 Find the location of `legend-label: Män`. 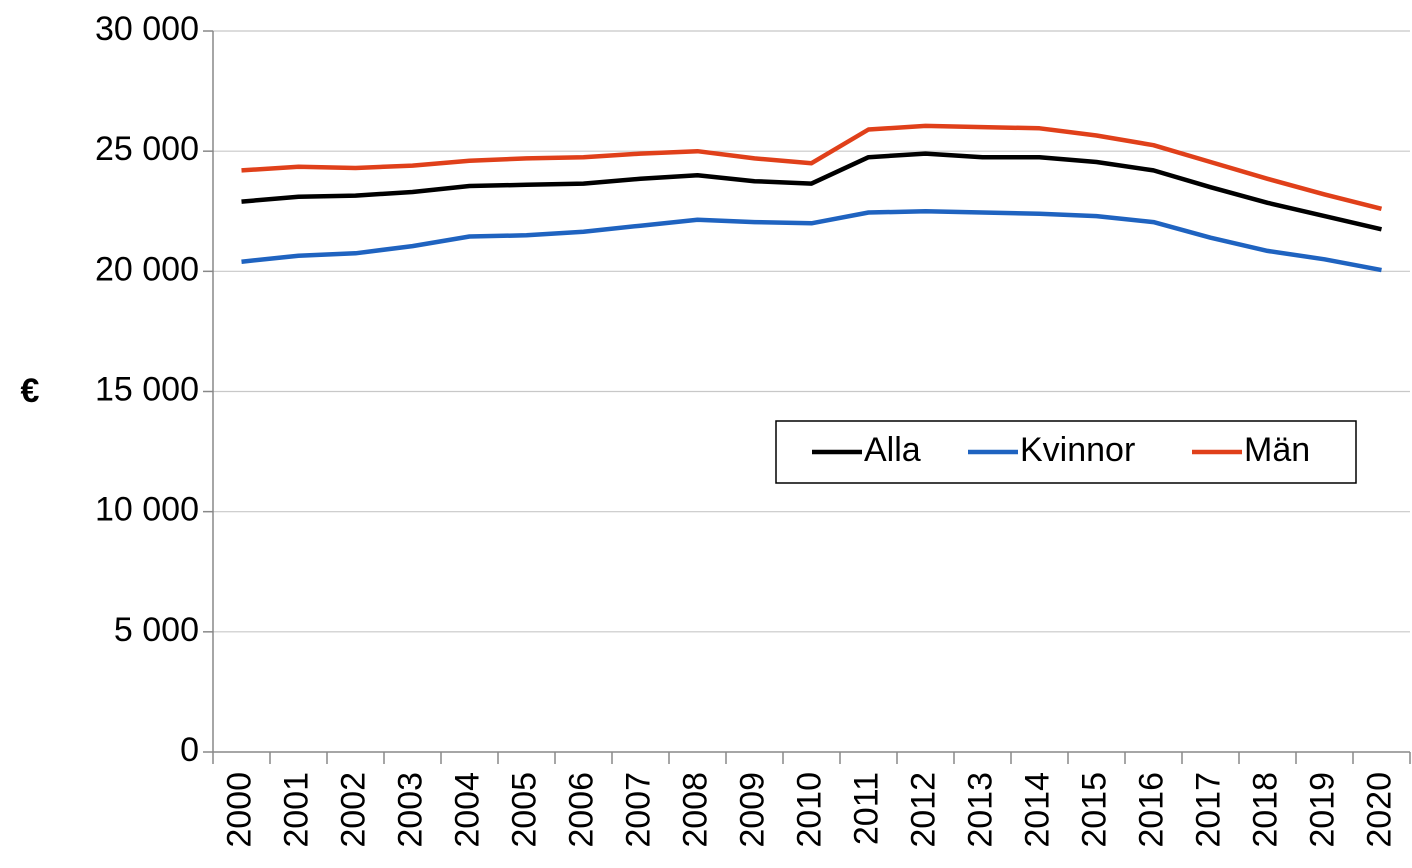

legend-label: Män is located at coordinates (1277, 450).